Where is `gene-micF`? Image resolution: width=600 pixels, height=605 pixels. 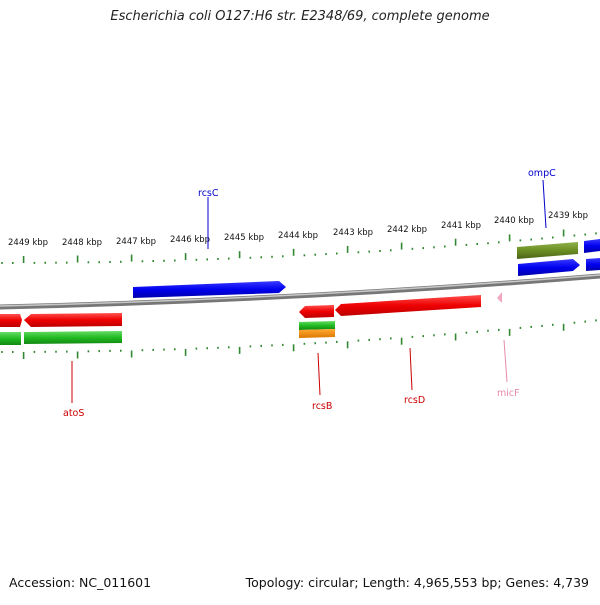 gene-micF is located at coordinates (499, 297).